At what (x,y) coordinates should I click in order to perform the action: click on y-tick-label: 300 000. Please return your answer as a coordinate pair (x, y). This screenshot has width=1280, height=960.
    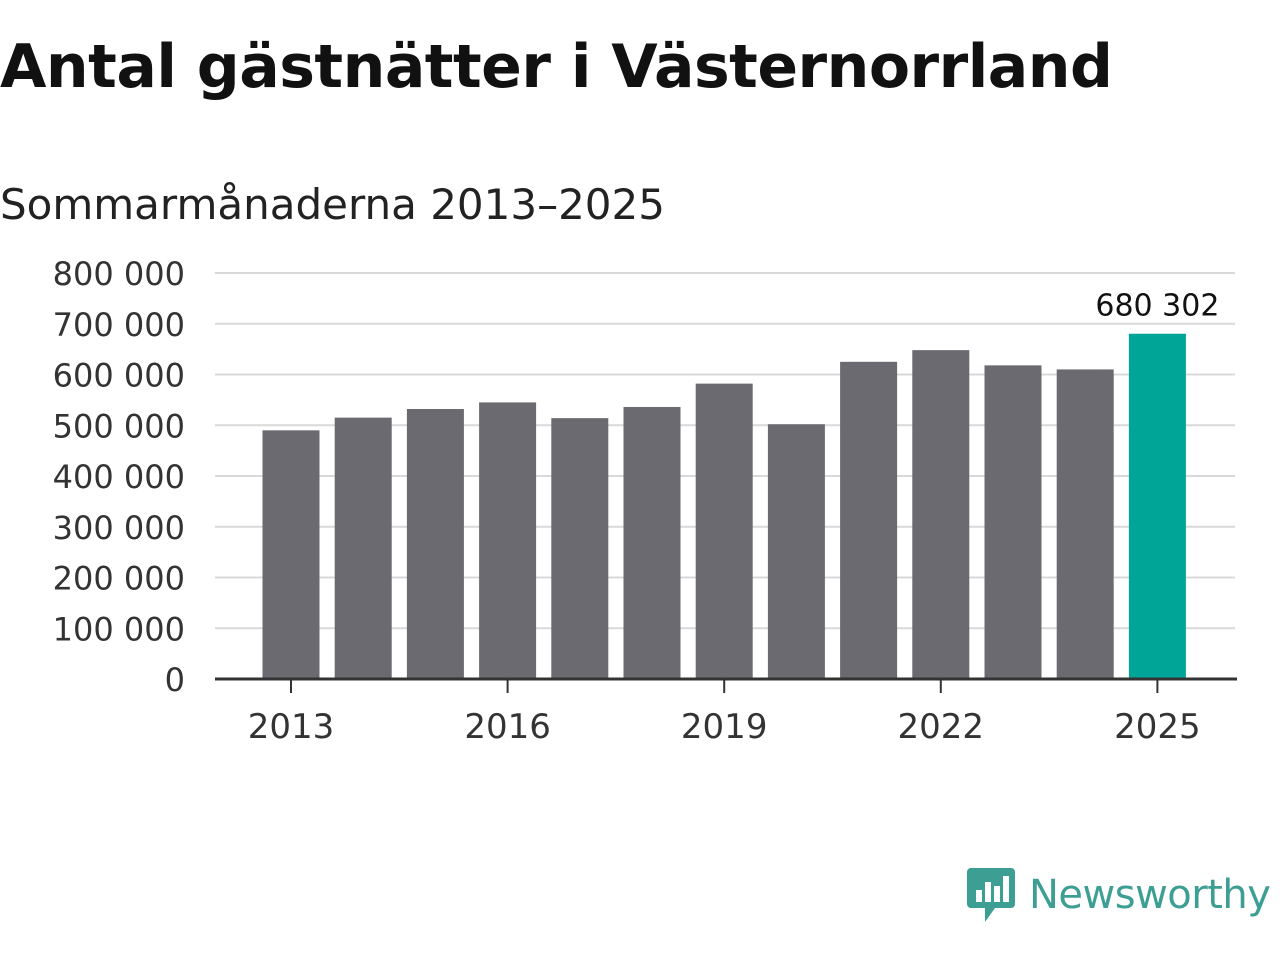
    Looking at the image, I should click on (119, 528).